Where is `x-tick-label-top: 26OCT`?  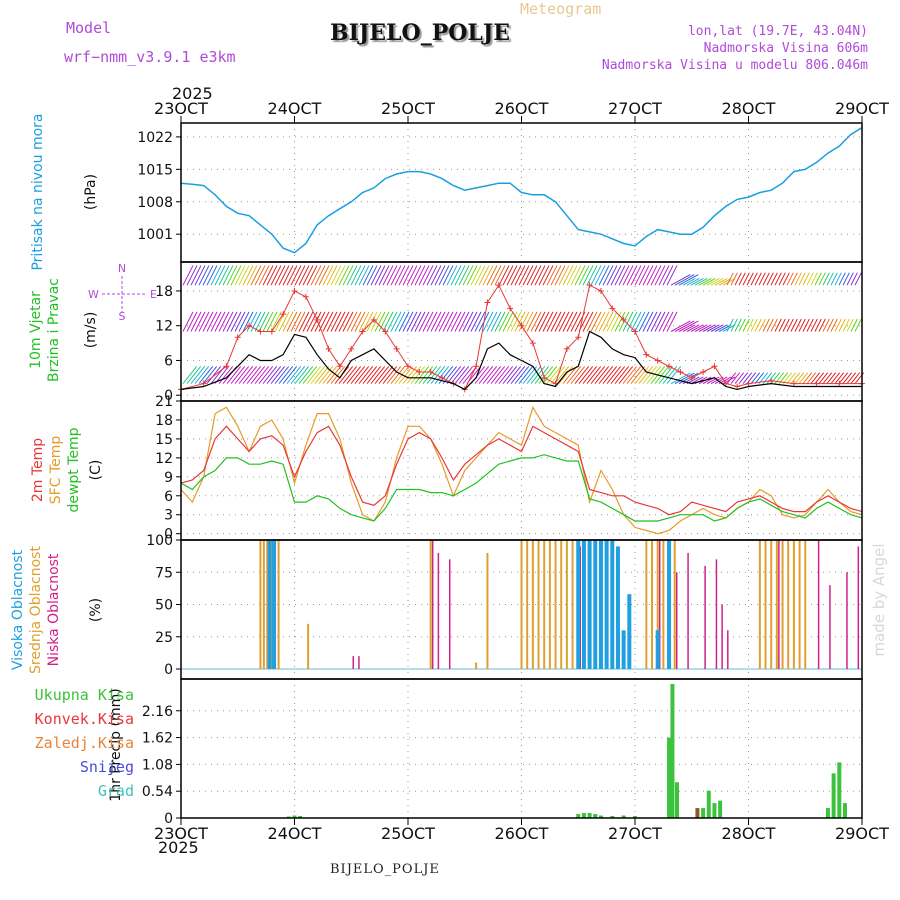
x-tick-label-top: 26OCT is located at coordinates (522, 108).